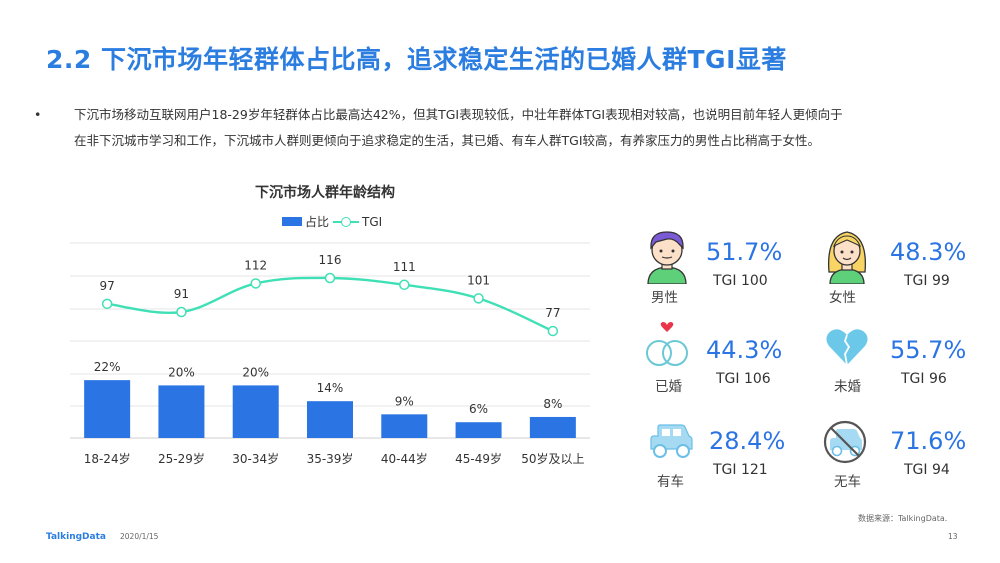 This screenshot has width=1000, height=563. Describe the element at coordinates (842, 298) in the screenshot. I see `female-label: 女性` at that location.